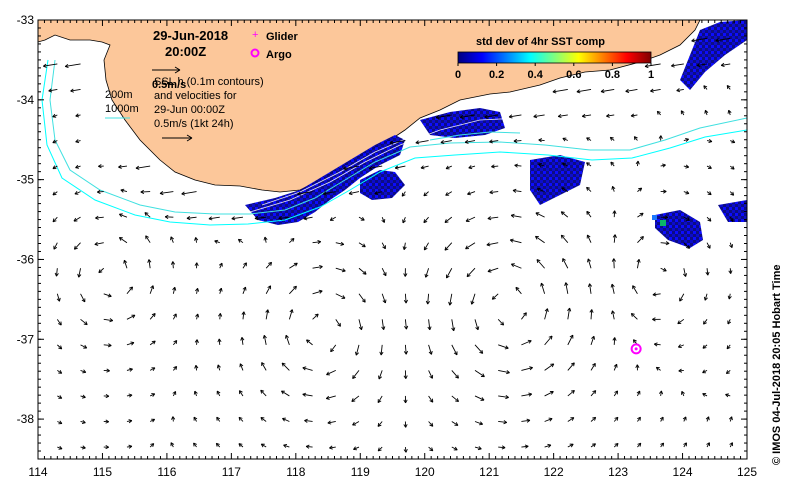 This screenshot has height=492, width=790. What do you see at coordinates (26, 100) in the screenshot?
I see `y-tick-label: -34` at bounding box center [26, 100].